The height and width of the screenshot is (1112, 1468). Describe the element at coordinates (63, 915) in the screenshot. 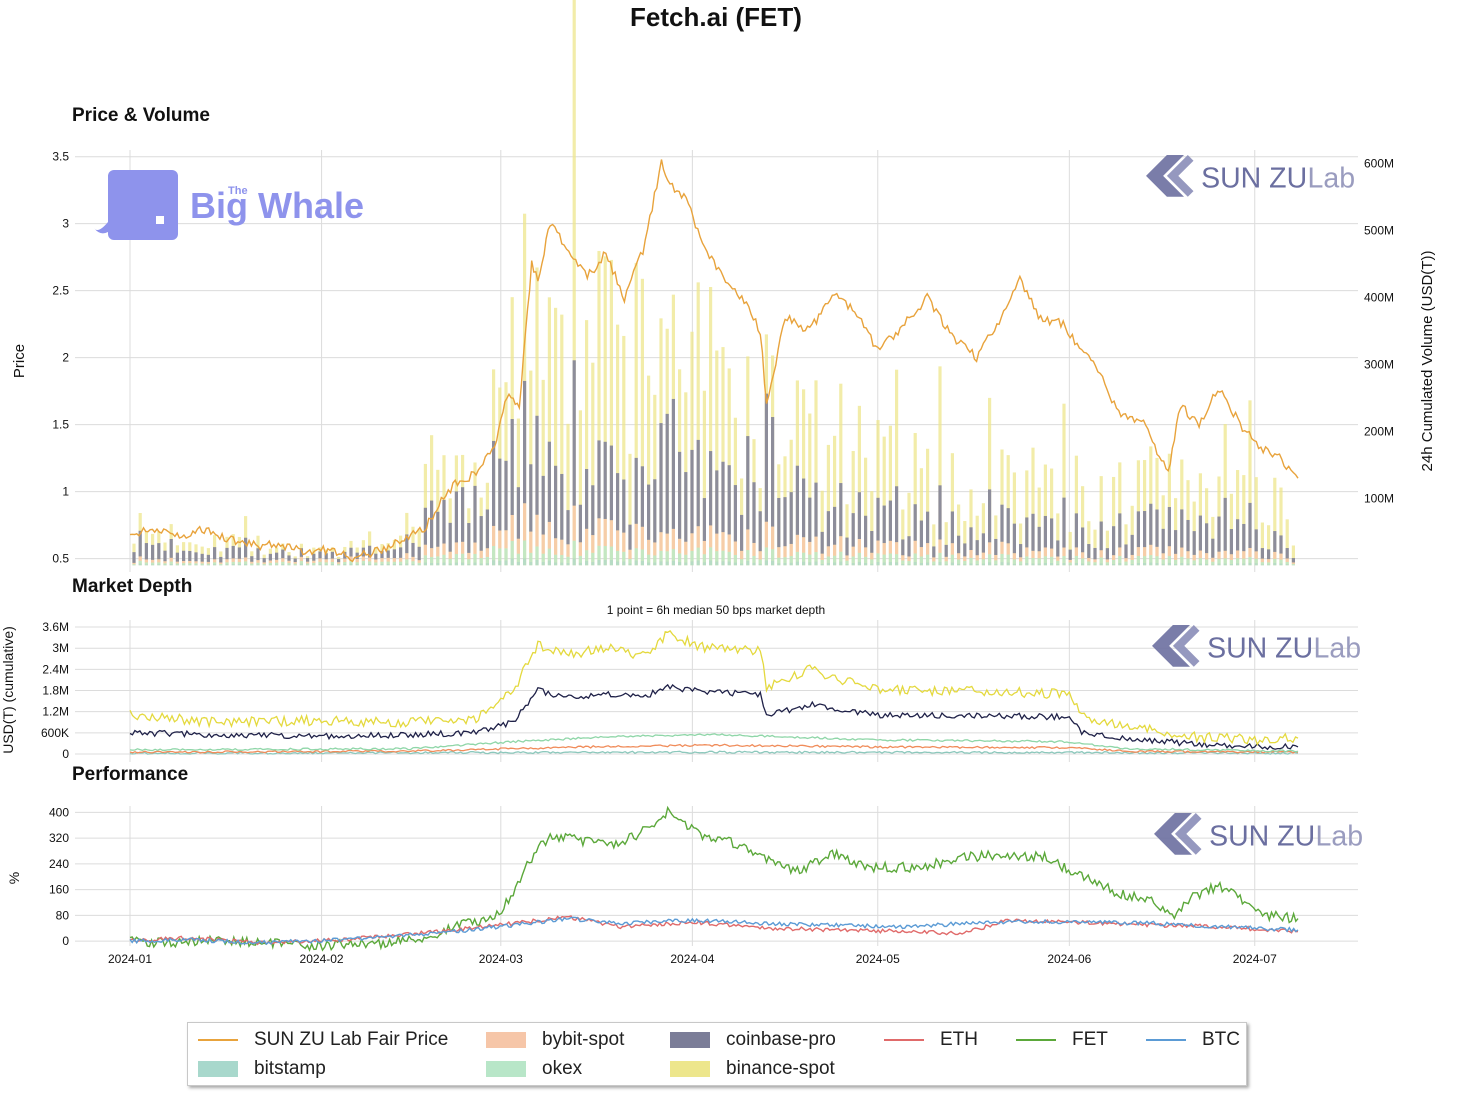

I see `y-tick-label: 80` at that location.